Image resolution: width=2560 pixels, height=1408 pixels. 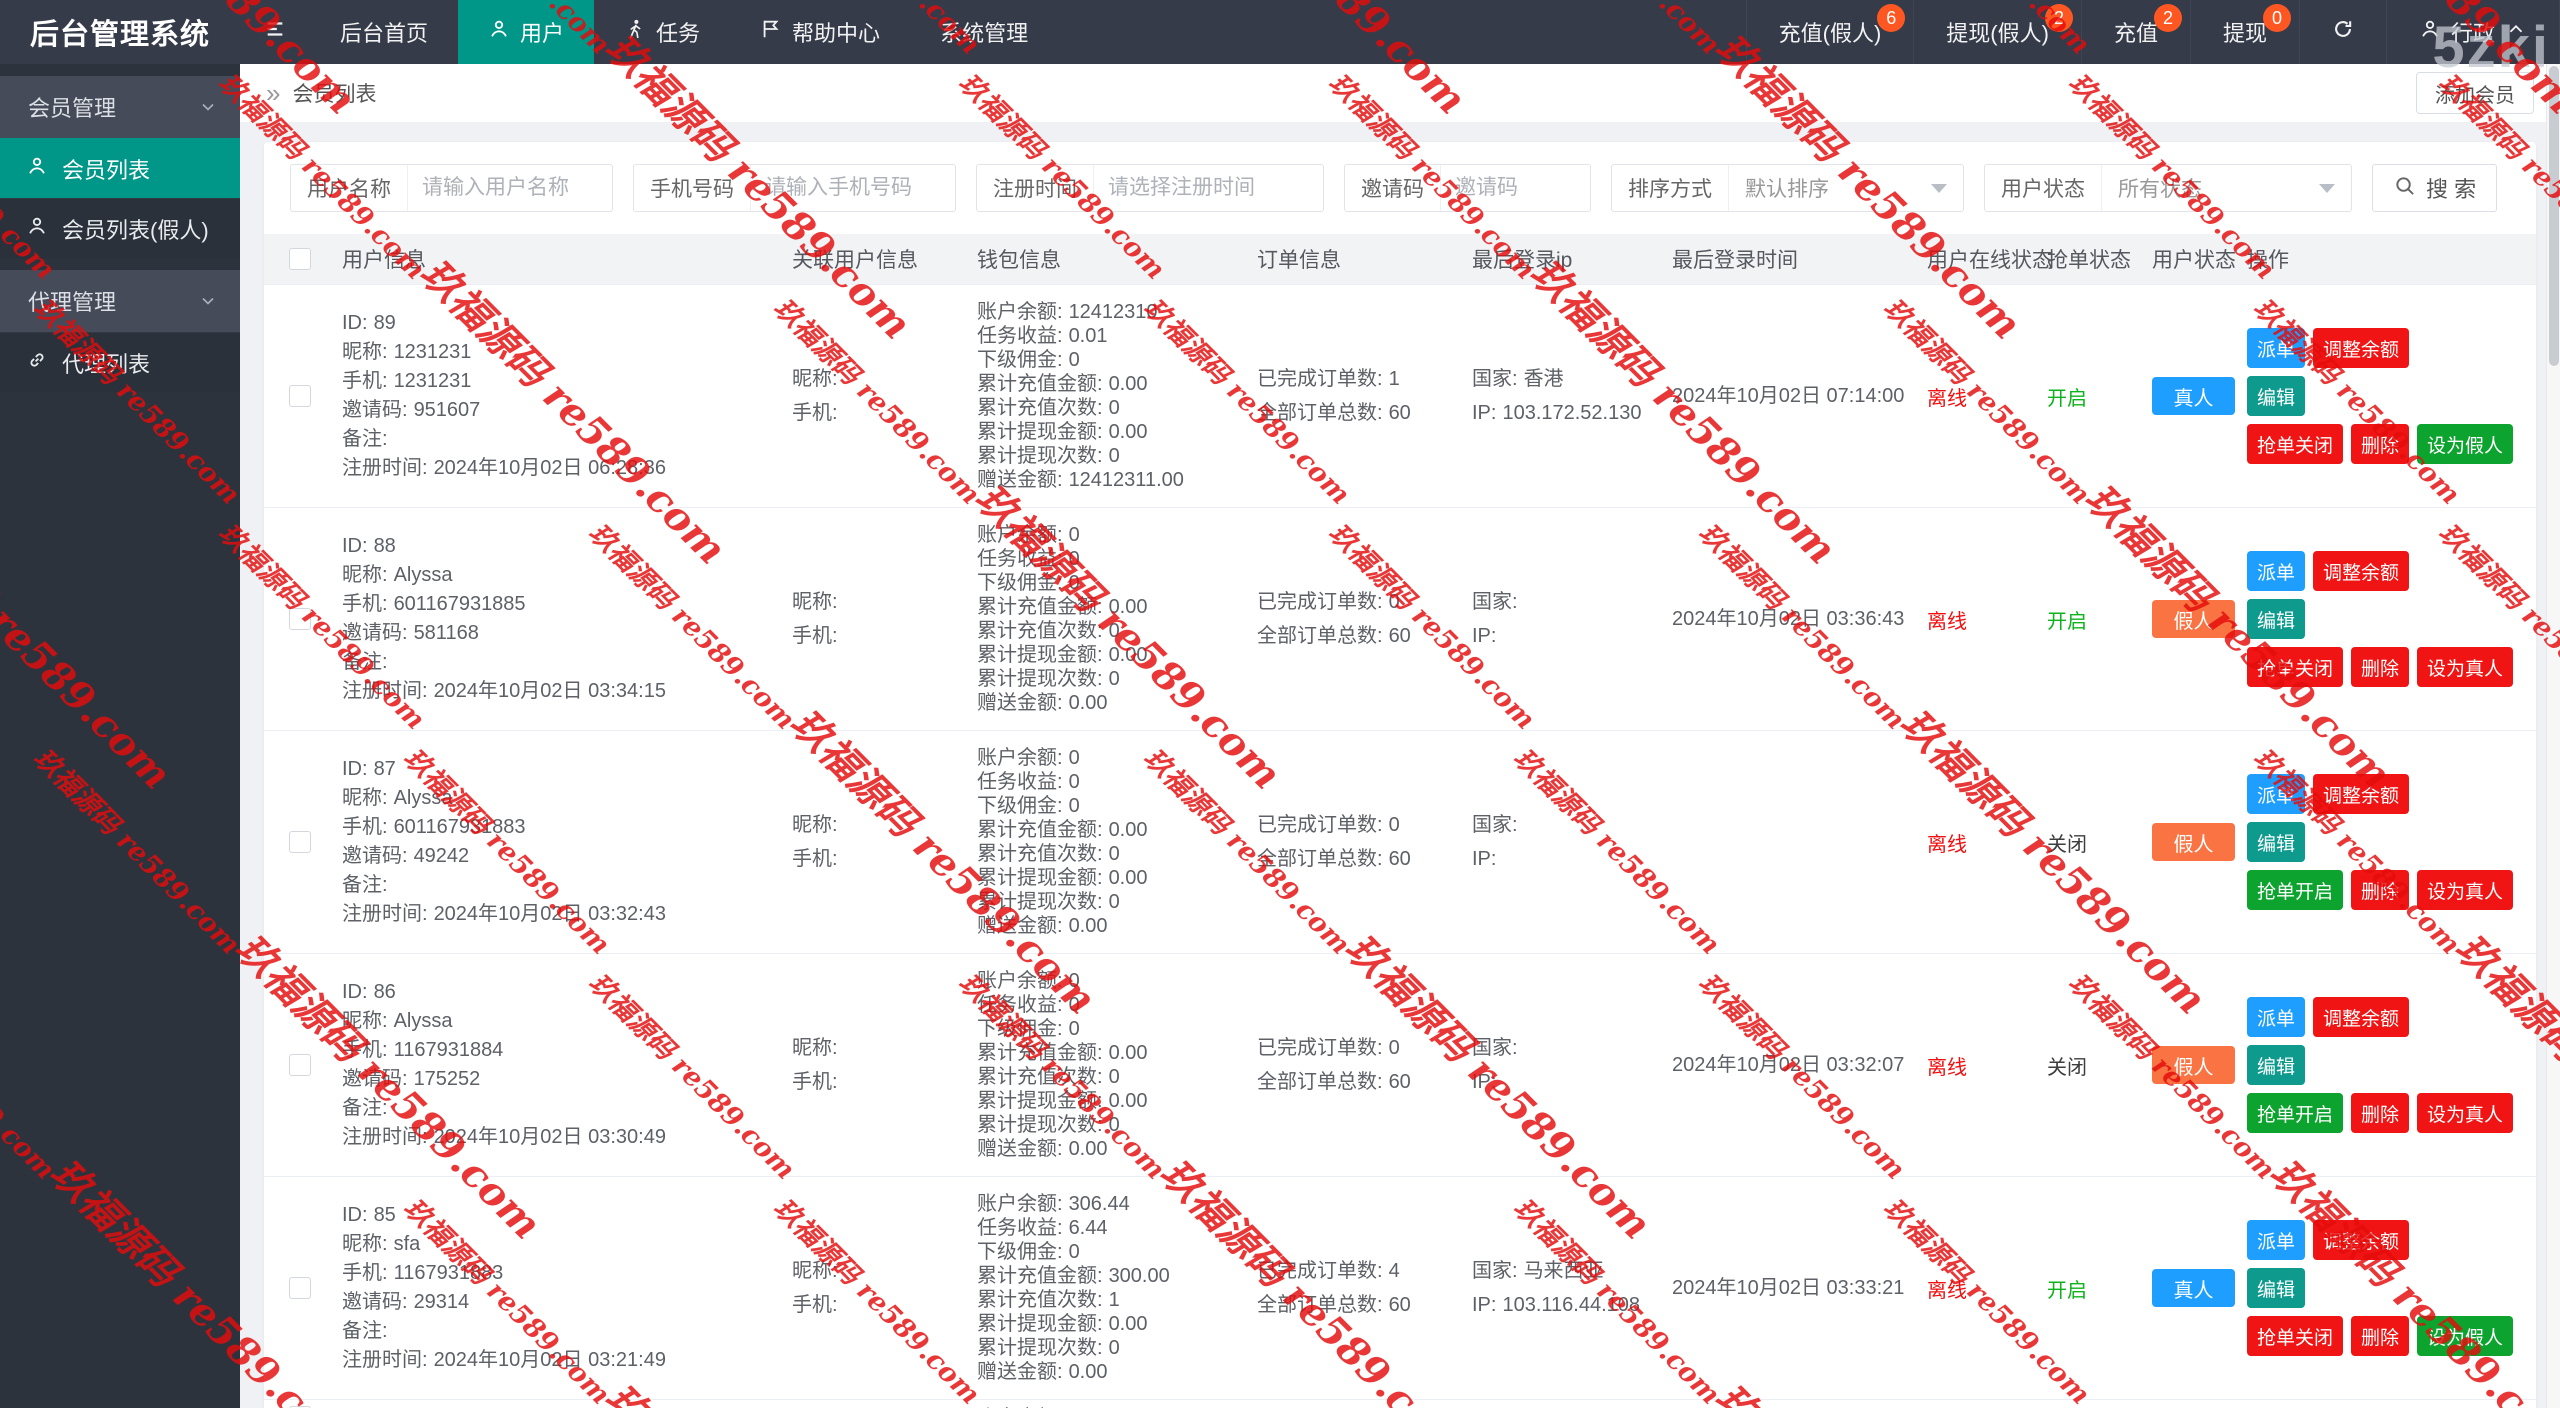 What do you see at coordinates (1891, 18) in the screenshot?
I see `recharge-fake-badge: 6` at bounding box center [1891, 18].